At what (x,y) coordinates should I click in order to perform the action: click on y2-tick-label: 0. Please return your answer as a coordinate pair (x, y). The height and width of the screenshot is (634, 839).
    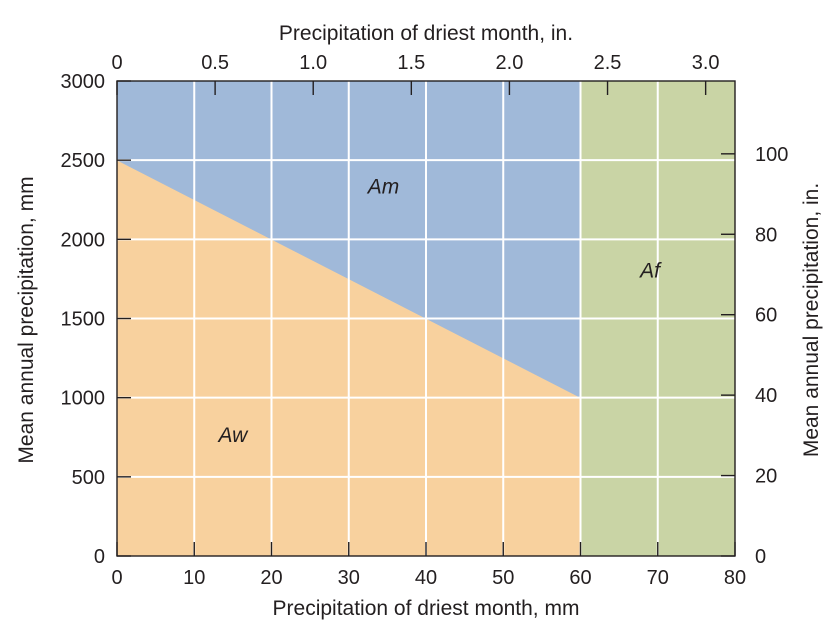
    Looking at the image, I should click on (760, 557).